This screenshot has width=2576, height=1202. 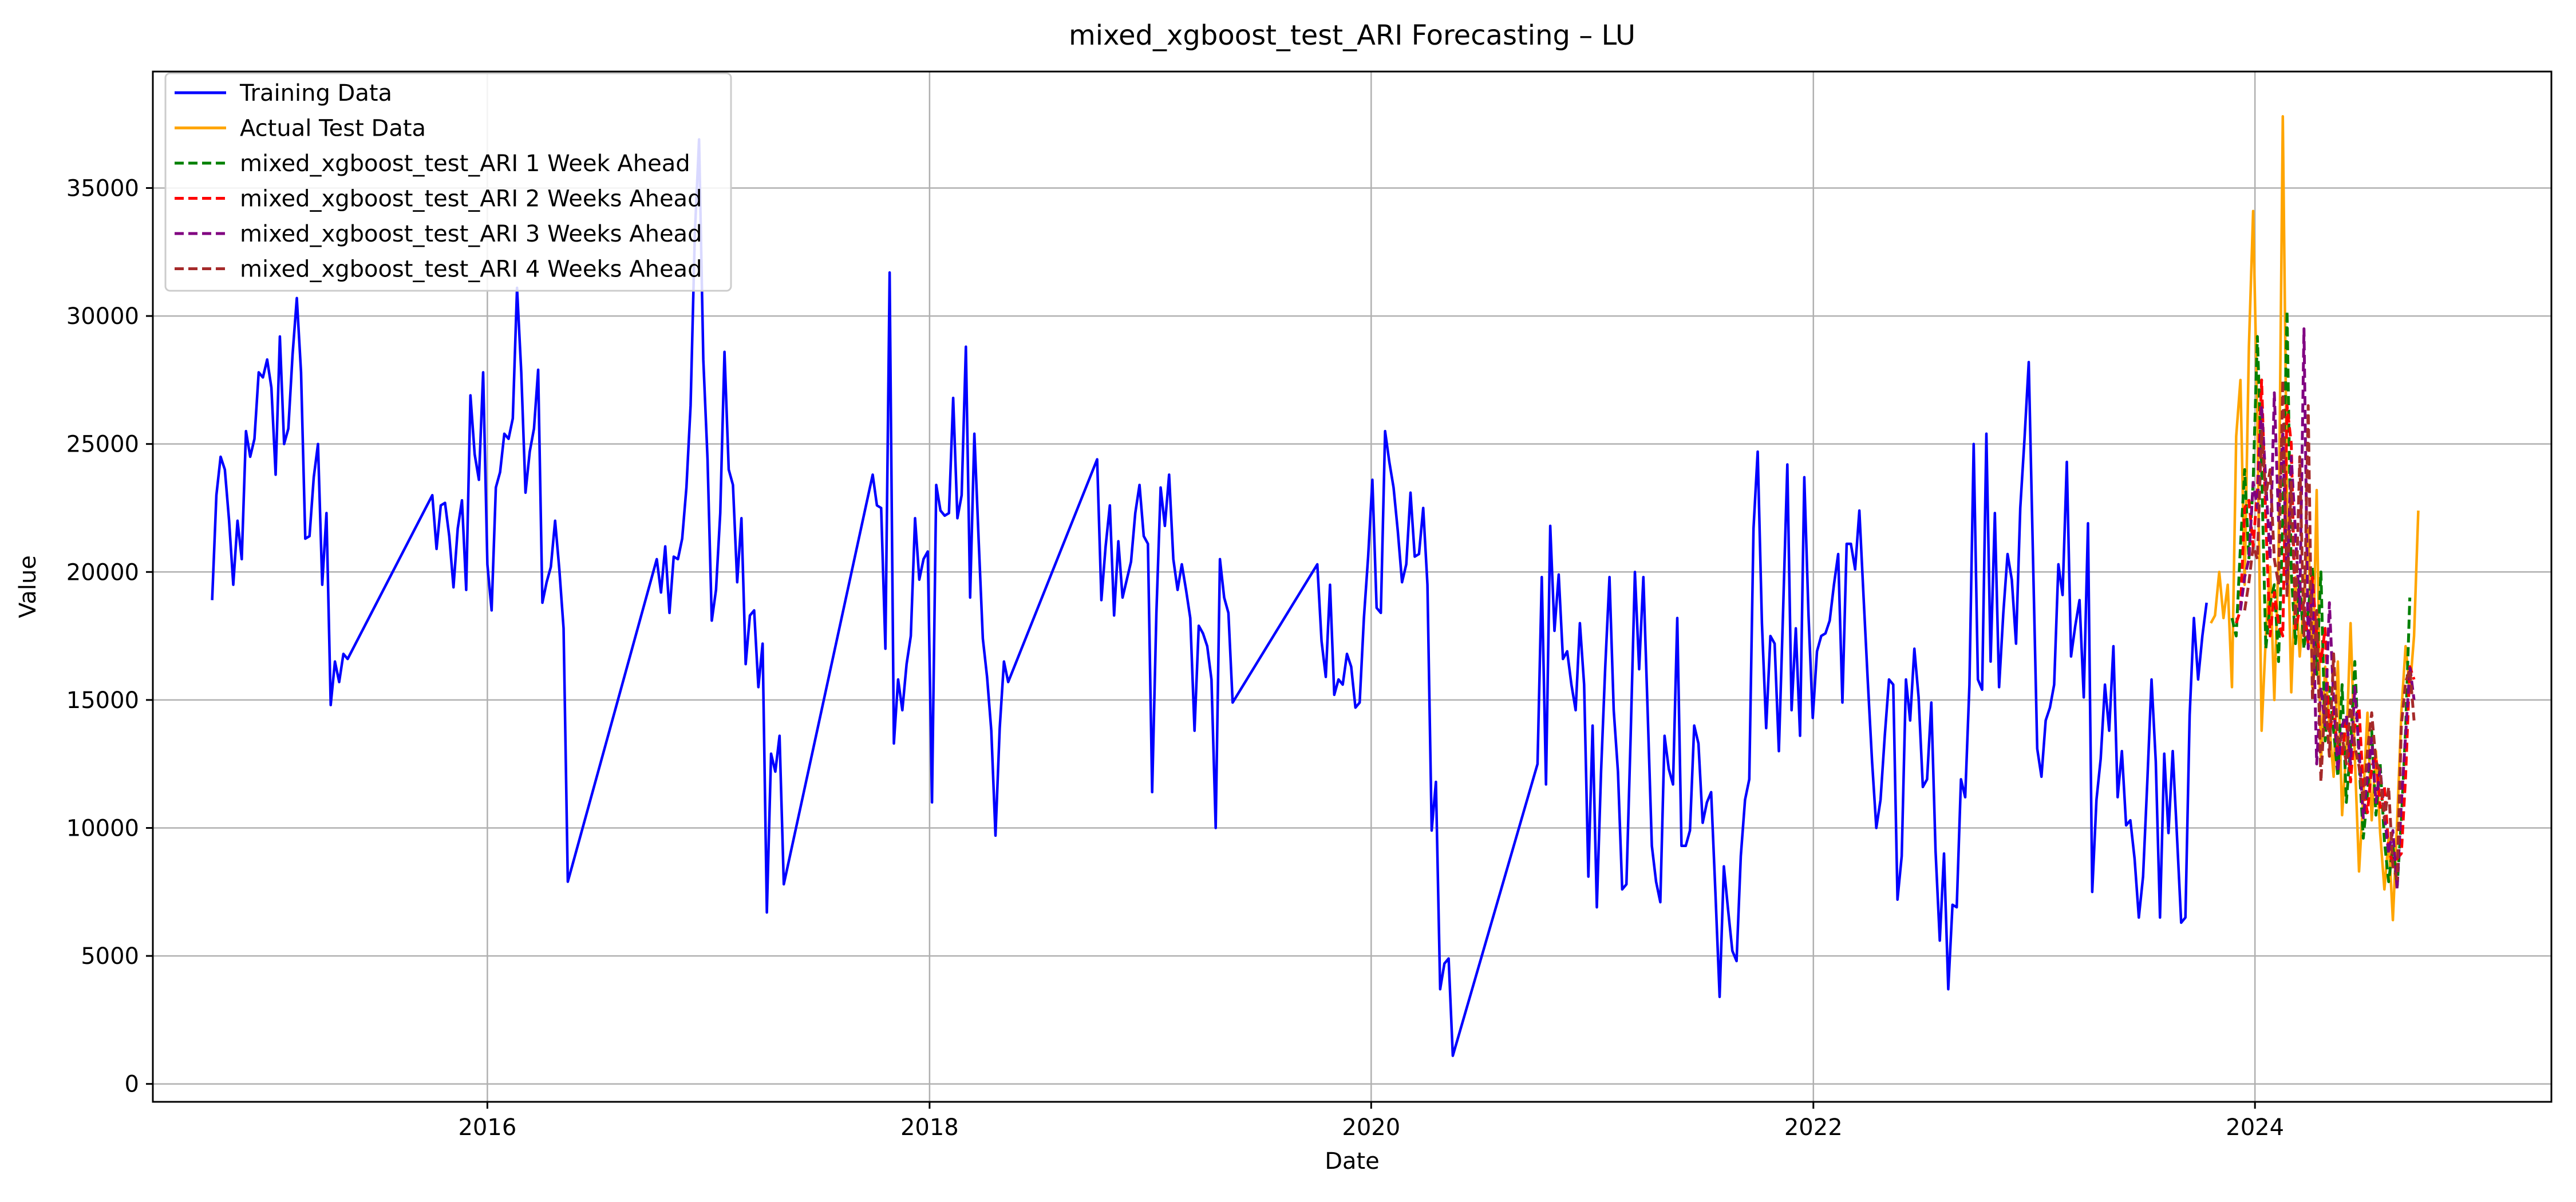 What do you see at coordinates (333, 129) in the screenshot?
I see `legend-label: Actual Test Data` at bounding box center [333, 129].